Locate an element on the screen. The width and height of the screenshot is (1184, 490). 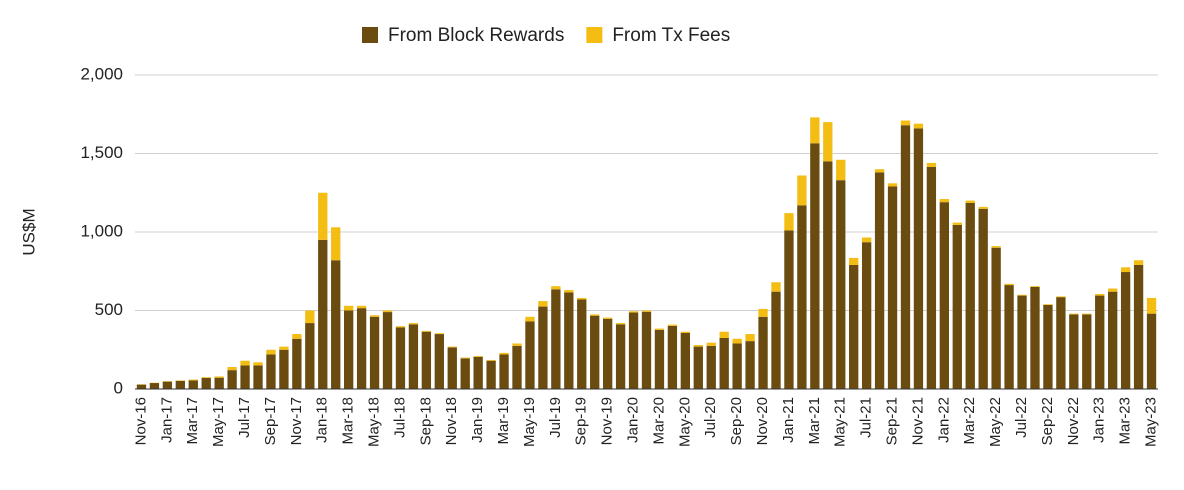
x-tick-label: Mar-22 is located at coordinates (969, 421).